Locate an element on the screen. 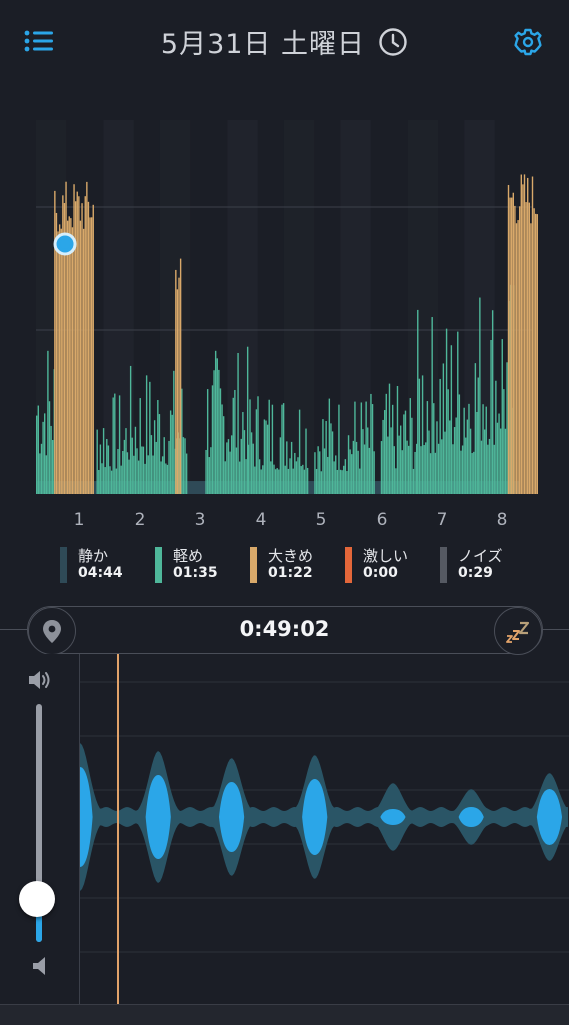  settings-button is located at coordinates (528, 42).